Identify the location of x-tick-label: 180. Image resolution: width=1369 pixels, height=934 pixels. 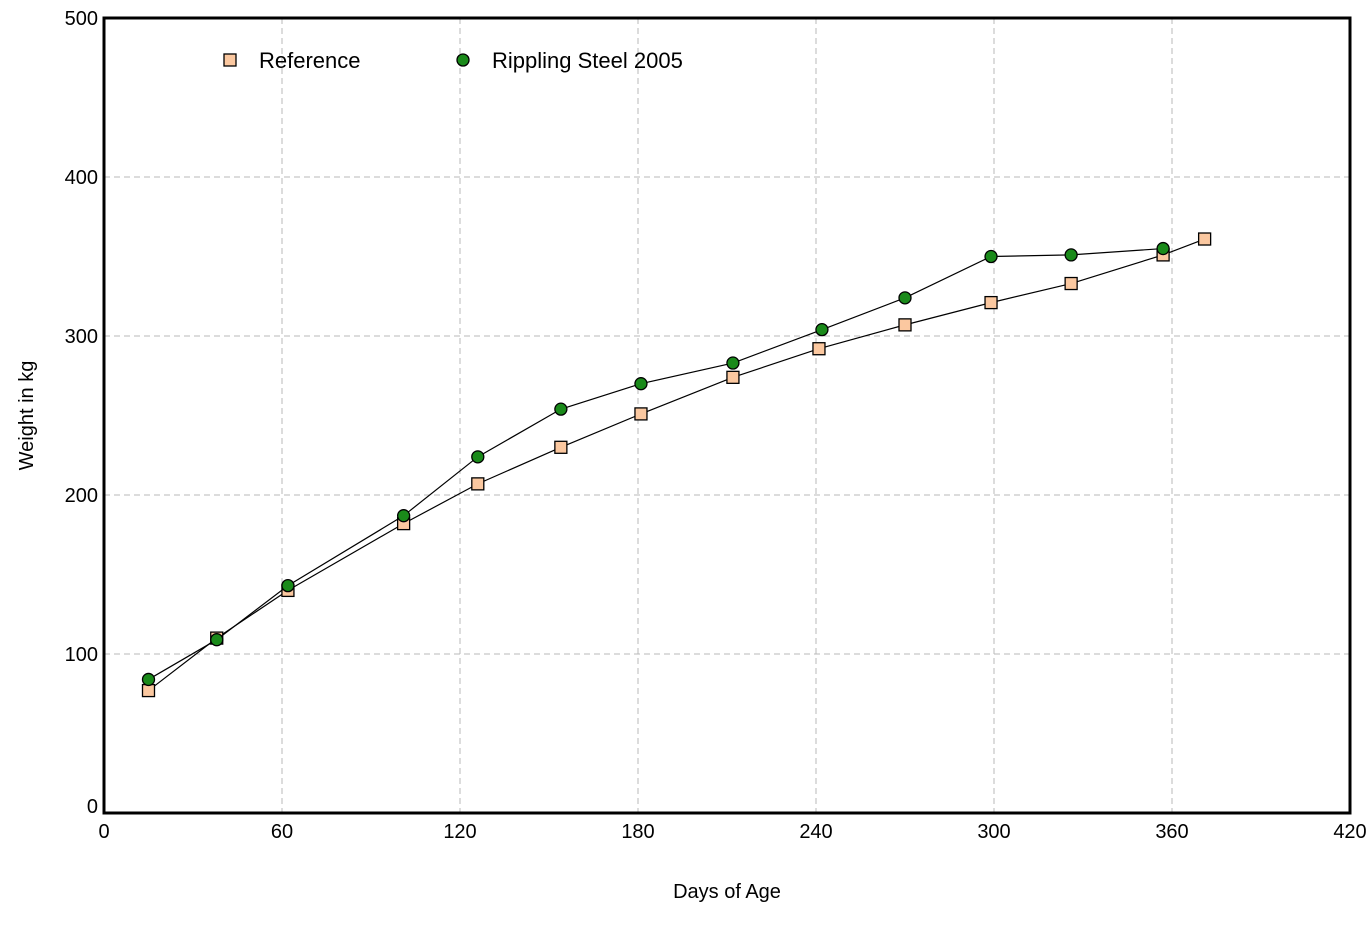
(637, 832).